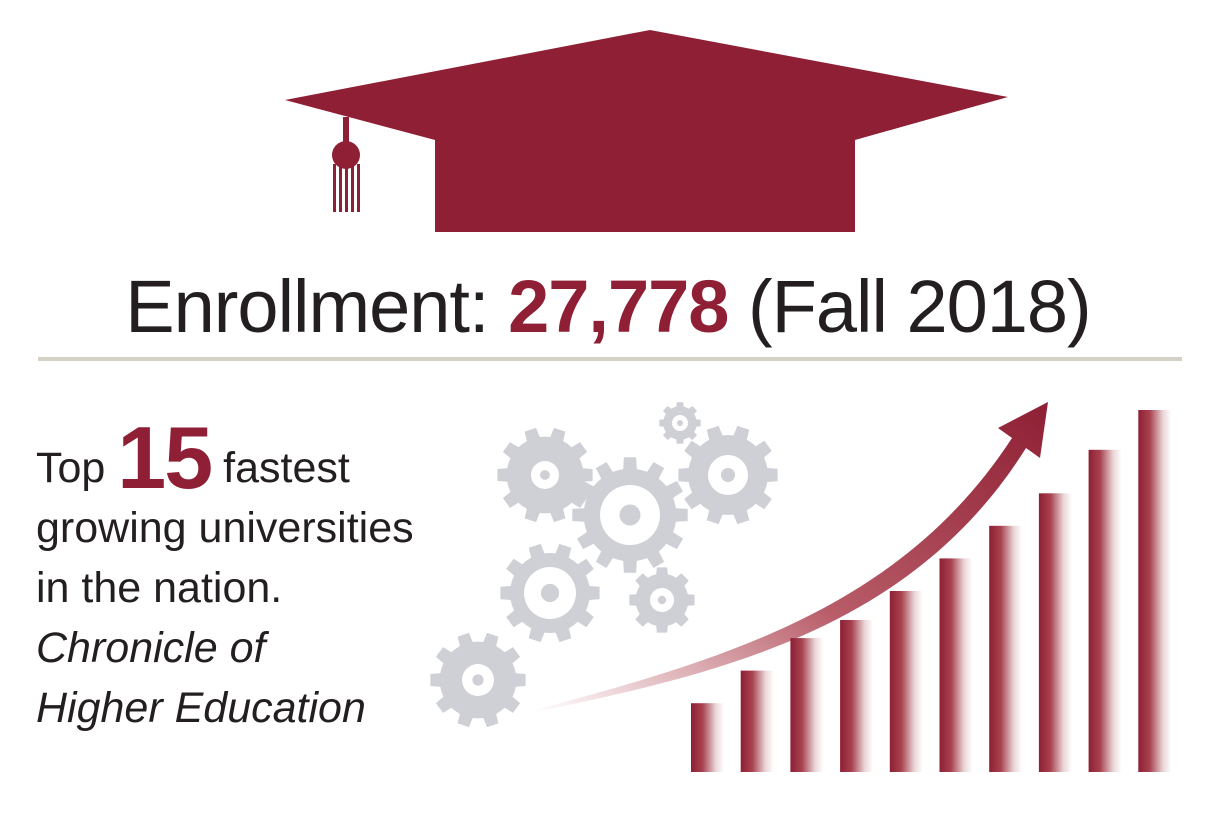  I want to click on ranking-prefix: Top, so click(71, 468).